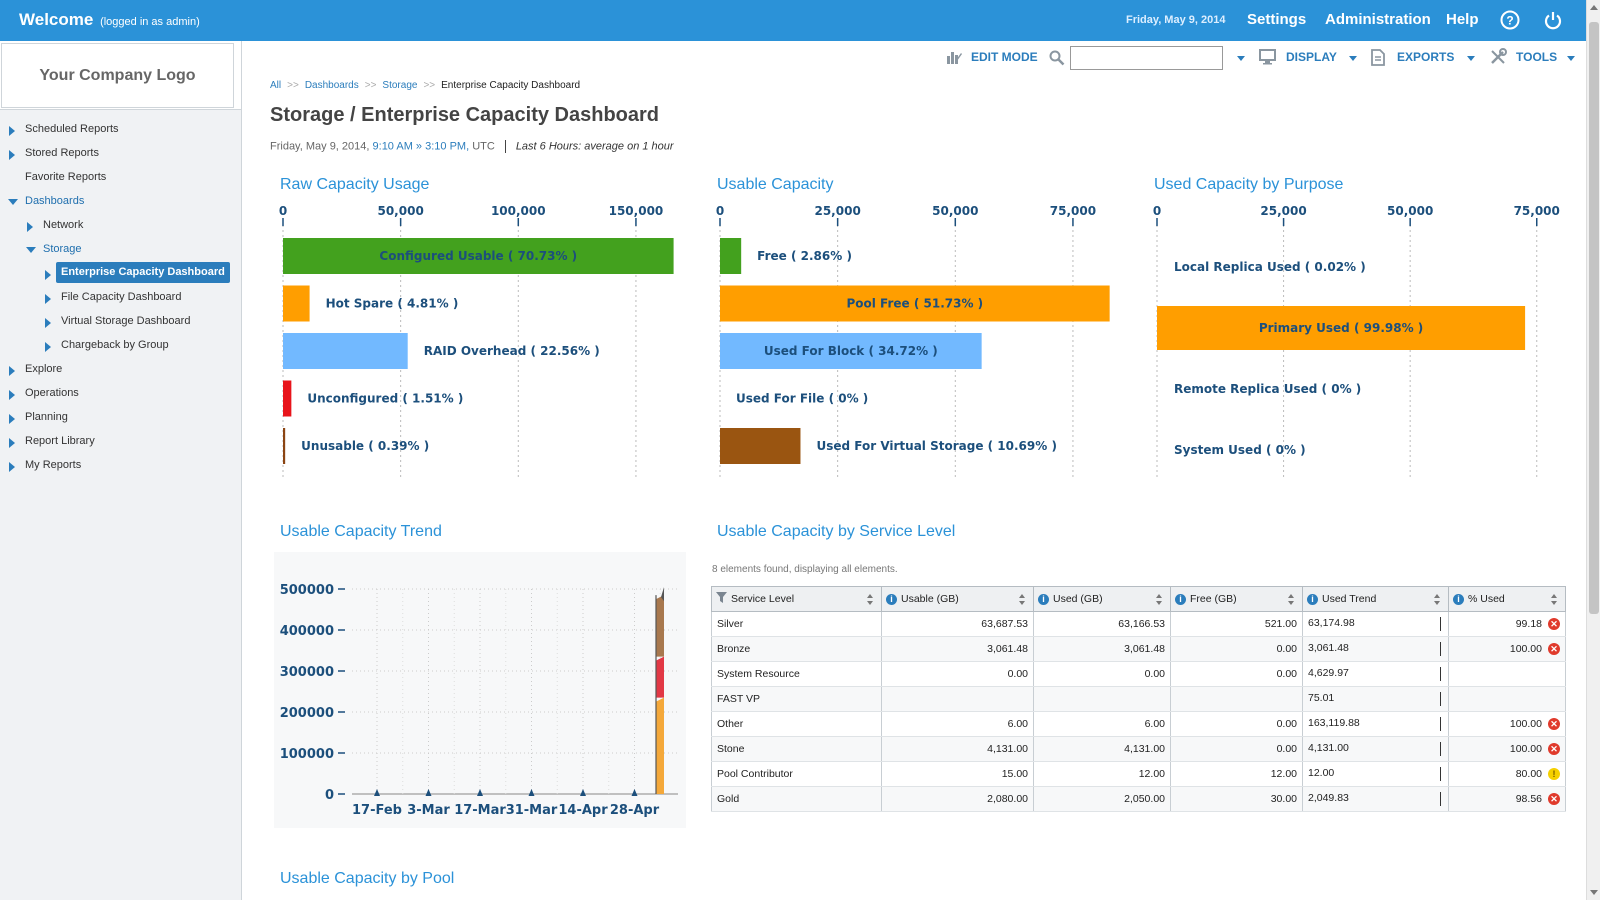 This screenshot has width=1600, height=900. I want to click on y-tick-label: 300000, so click(307, 672).